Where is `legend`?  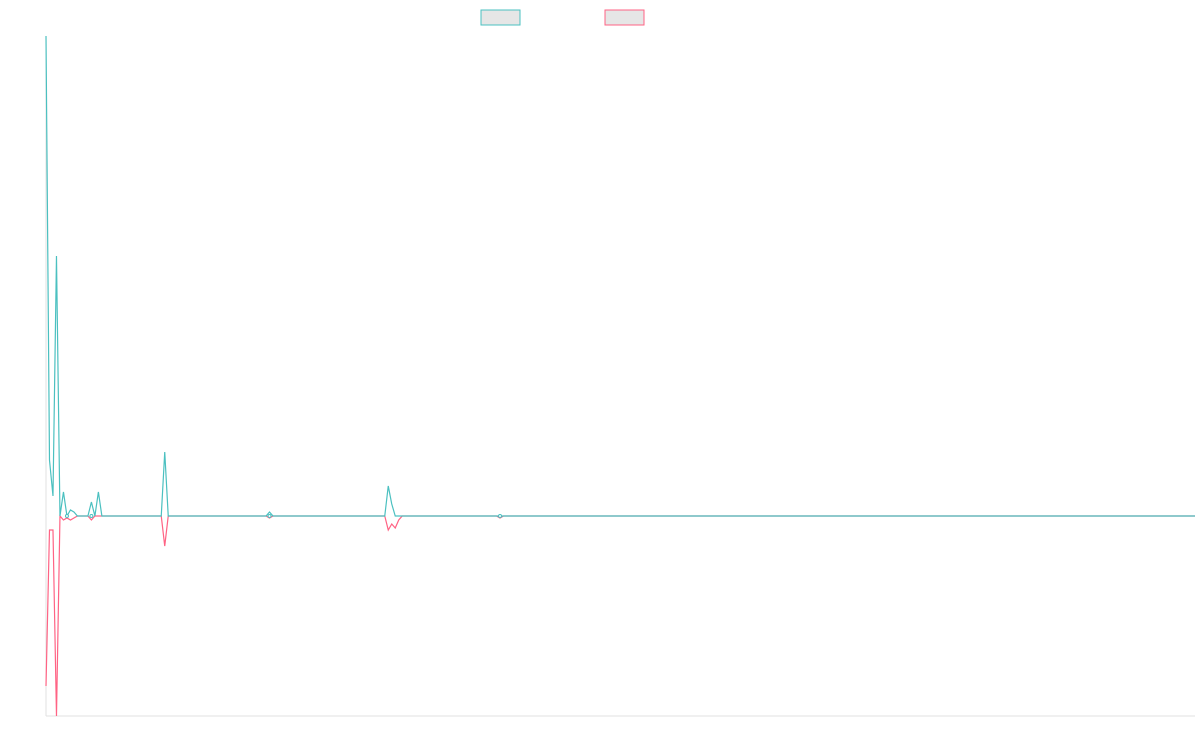
legend is located at coordinates (562, 17).